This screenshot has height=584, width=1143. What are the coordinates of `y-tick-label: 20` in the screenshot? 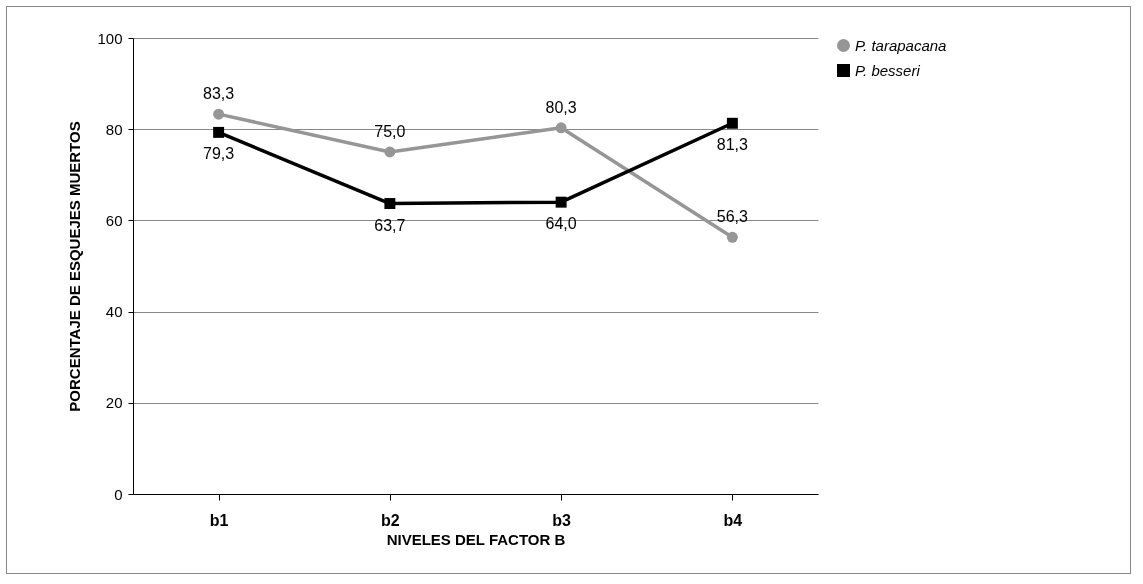 It's located at (114, 403).